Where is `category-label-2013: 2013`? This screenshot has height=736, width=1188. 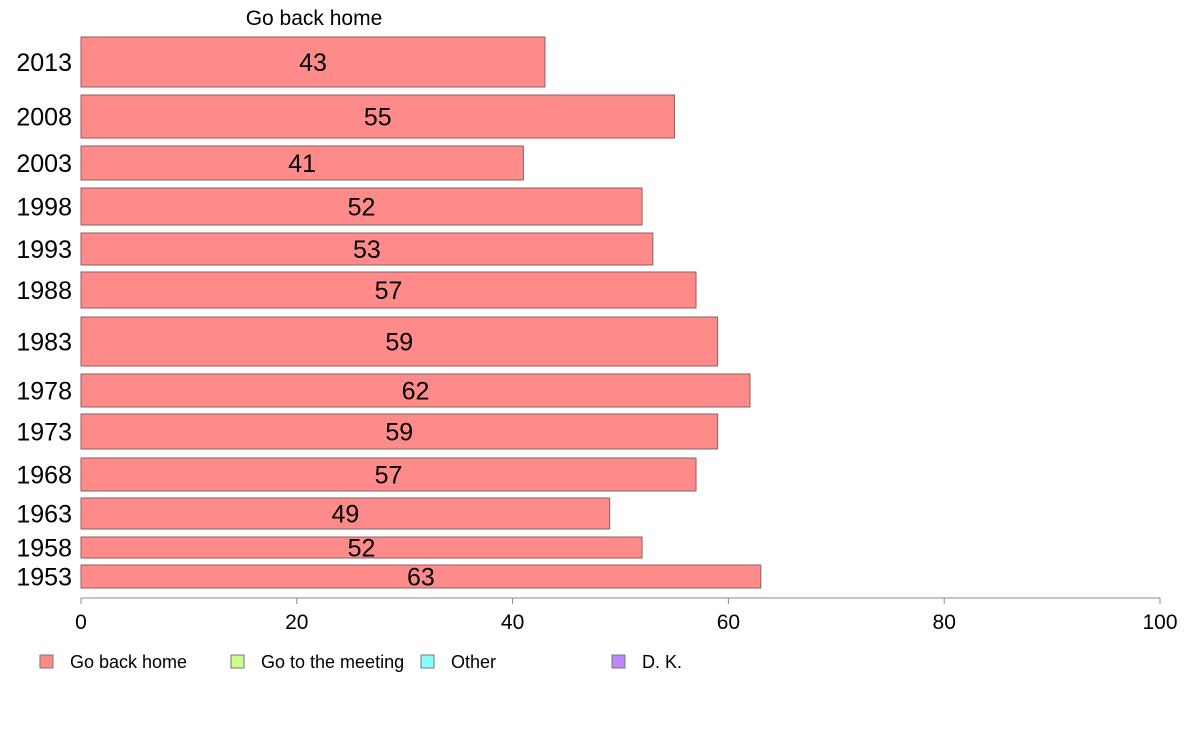
category-label-2013: 2013 is located at coordinates (44, 63).